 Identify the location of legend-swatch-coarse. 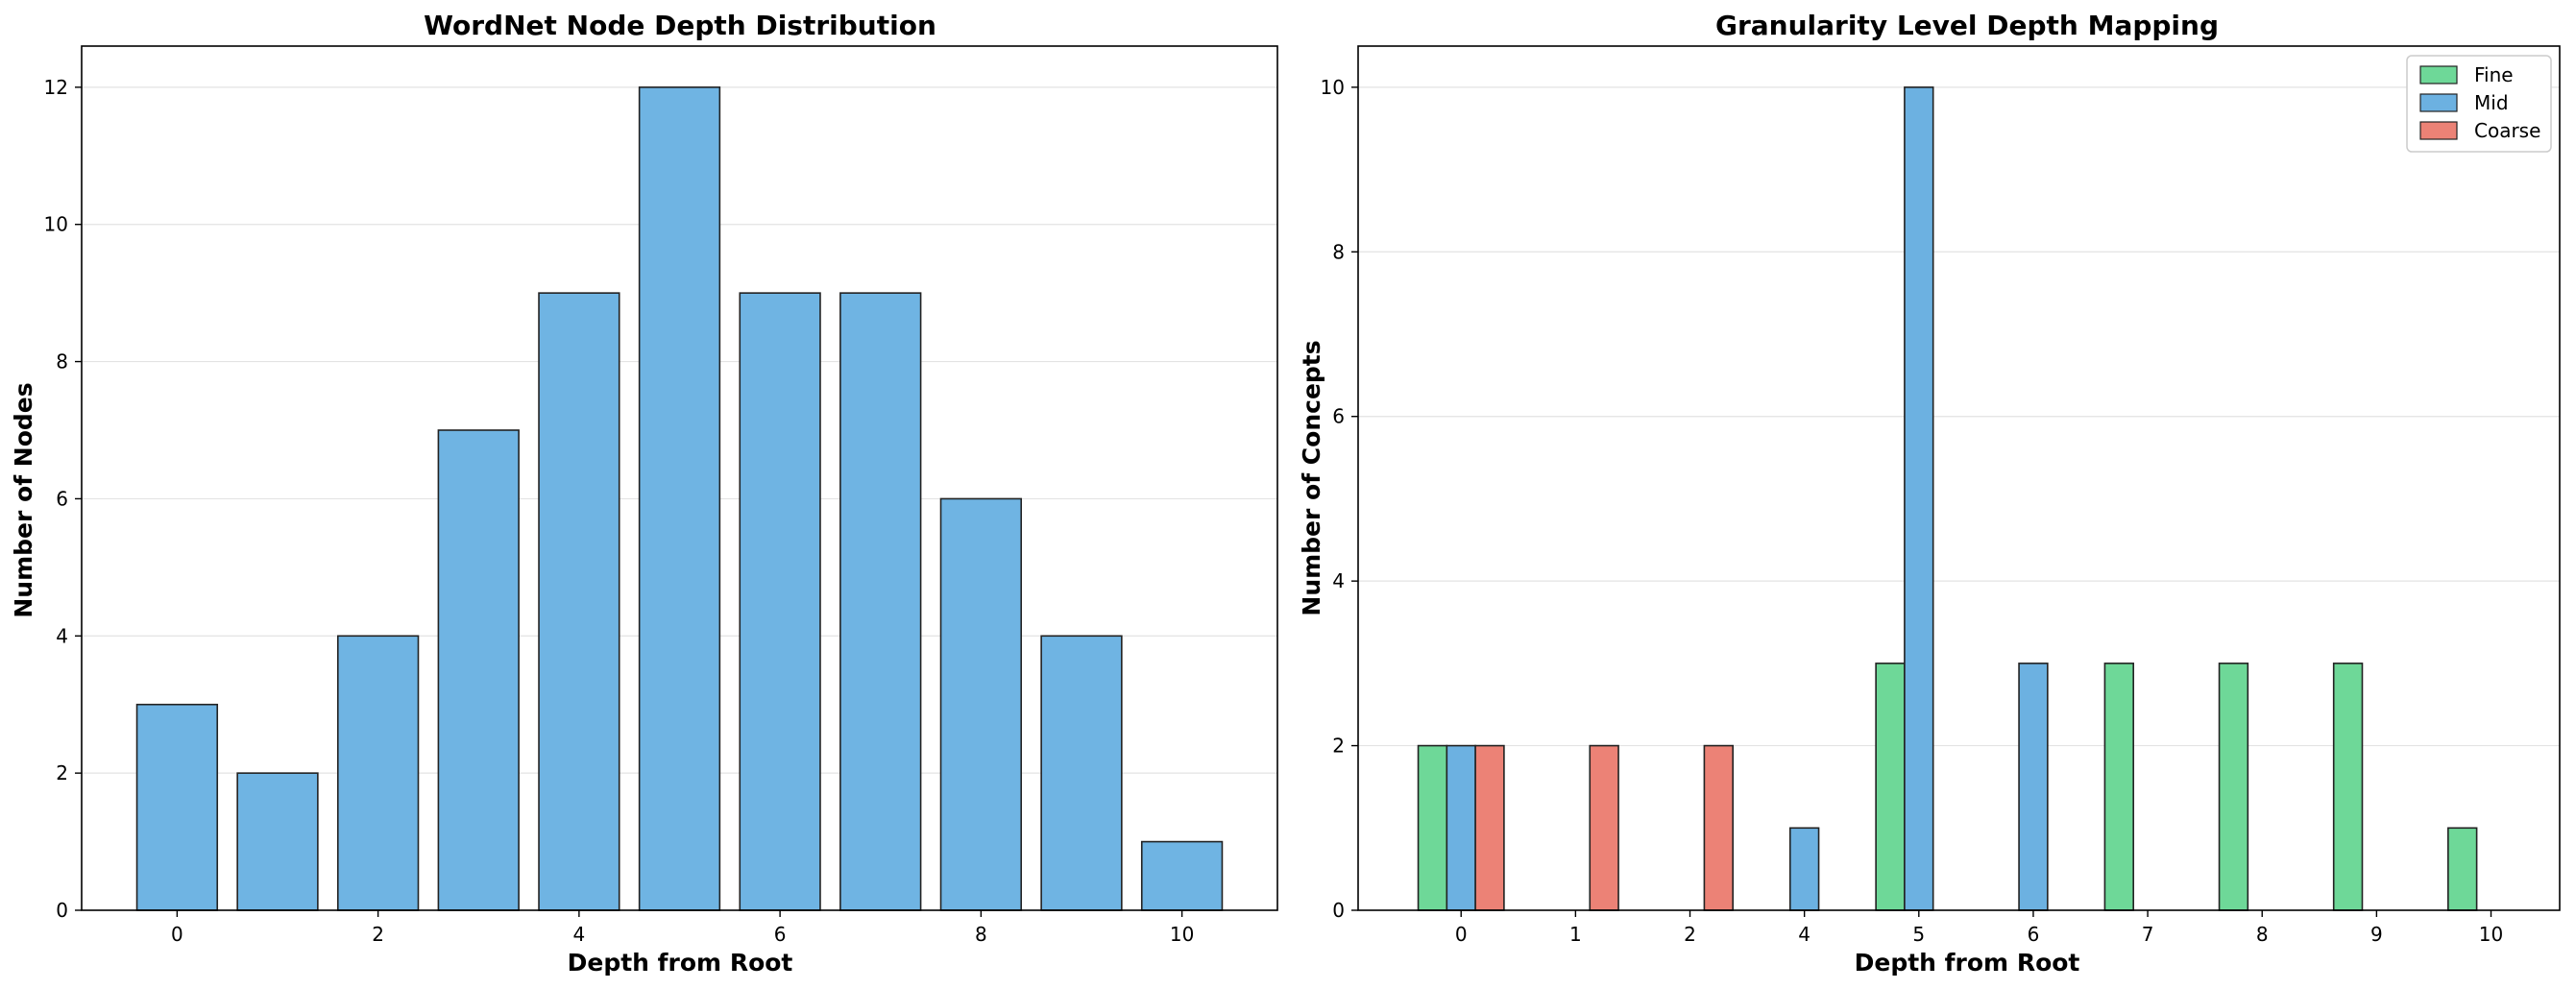
(2439, 130).